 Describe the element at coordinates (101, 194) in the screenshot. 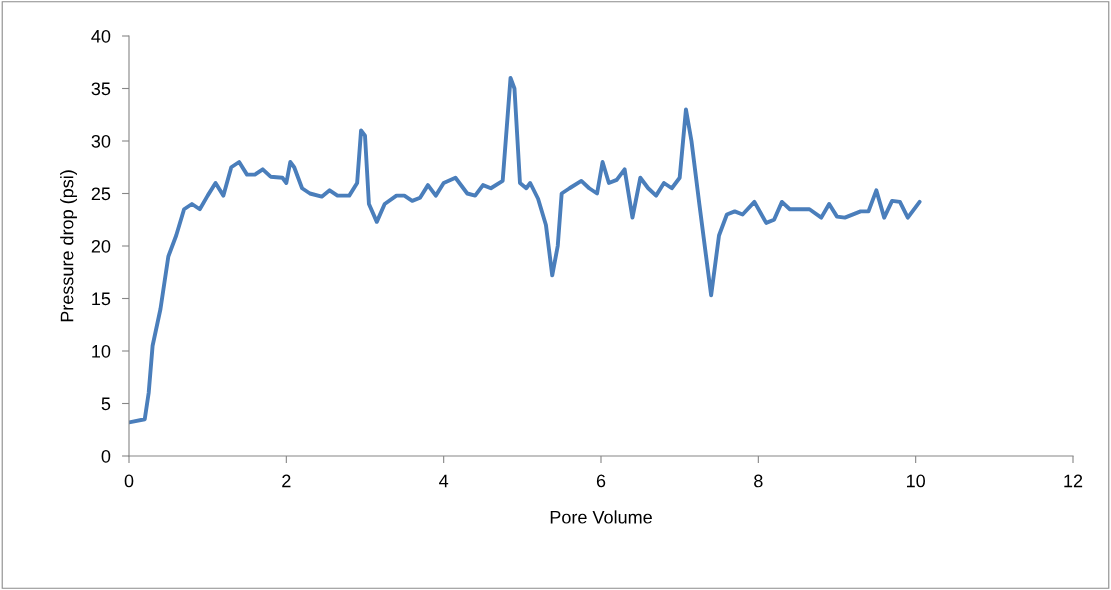

I see `y-tick-label: 25` at that location.